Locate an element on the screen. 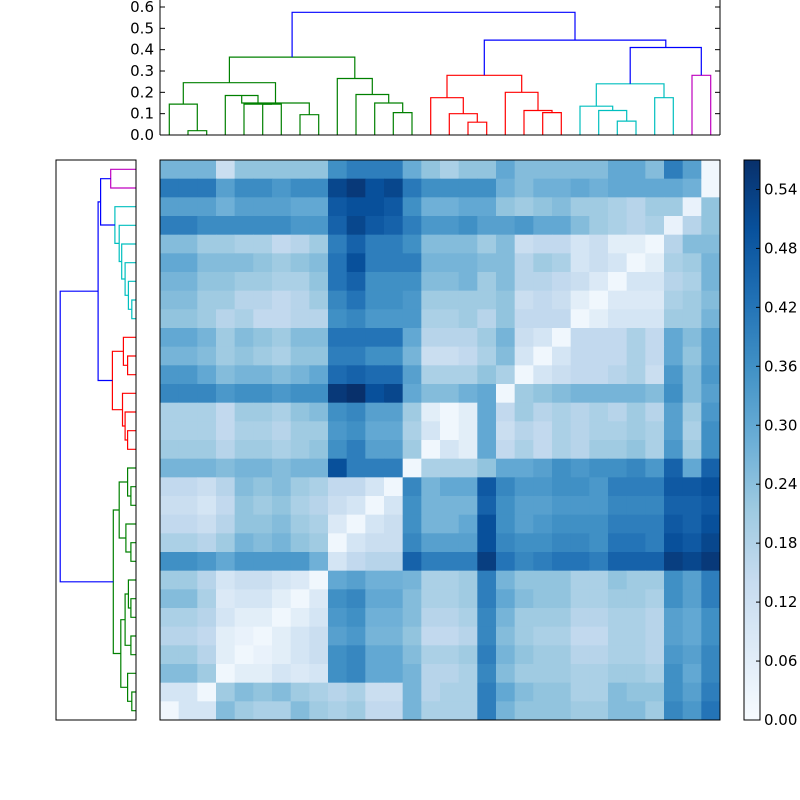 Image resolution: width=800 pixels, height=800 pixels. heatmap-cell-r13-c29 is located at coordinates (711, 412).